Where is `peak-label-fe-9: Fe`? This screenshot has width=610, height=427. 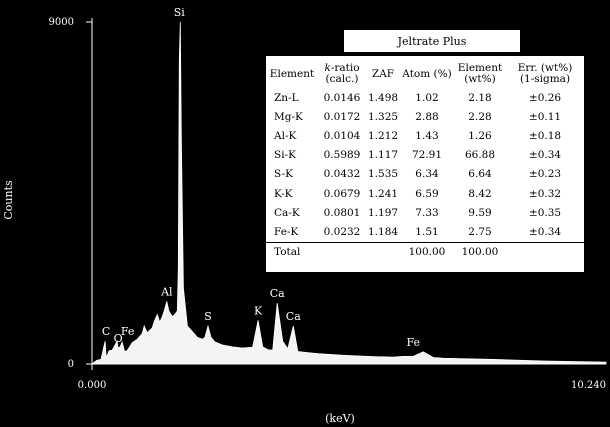 peak-label-fe-9: Fe is located at coordinates (414, 342).